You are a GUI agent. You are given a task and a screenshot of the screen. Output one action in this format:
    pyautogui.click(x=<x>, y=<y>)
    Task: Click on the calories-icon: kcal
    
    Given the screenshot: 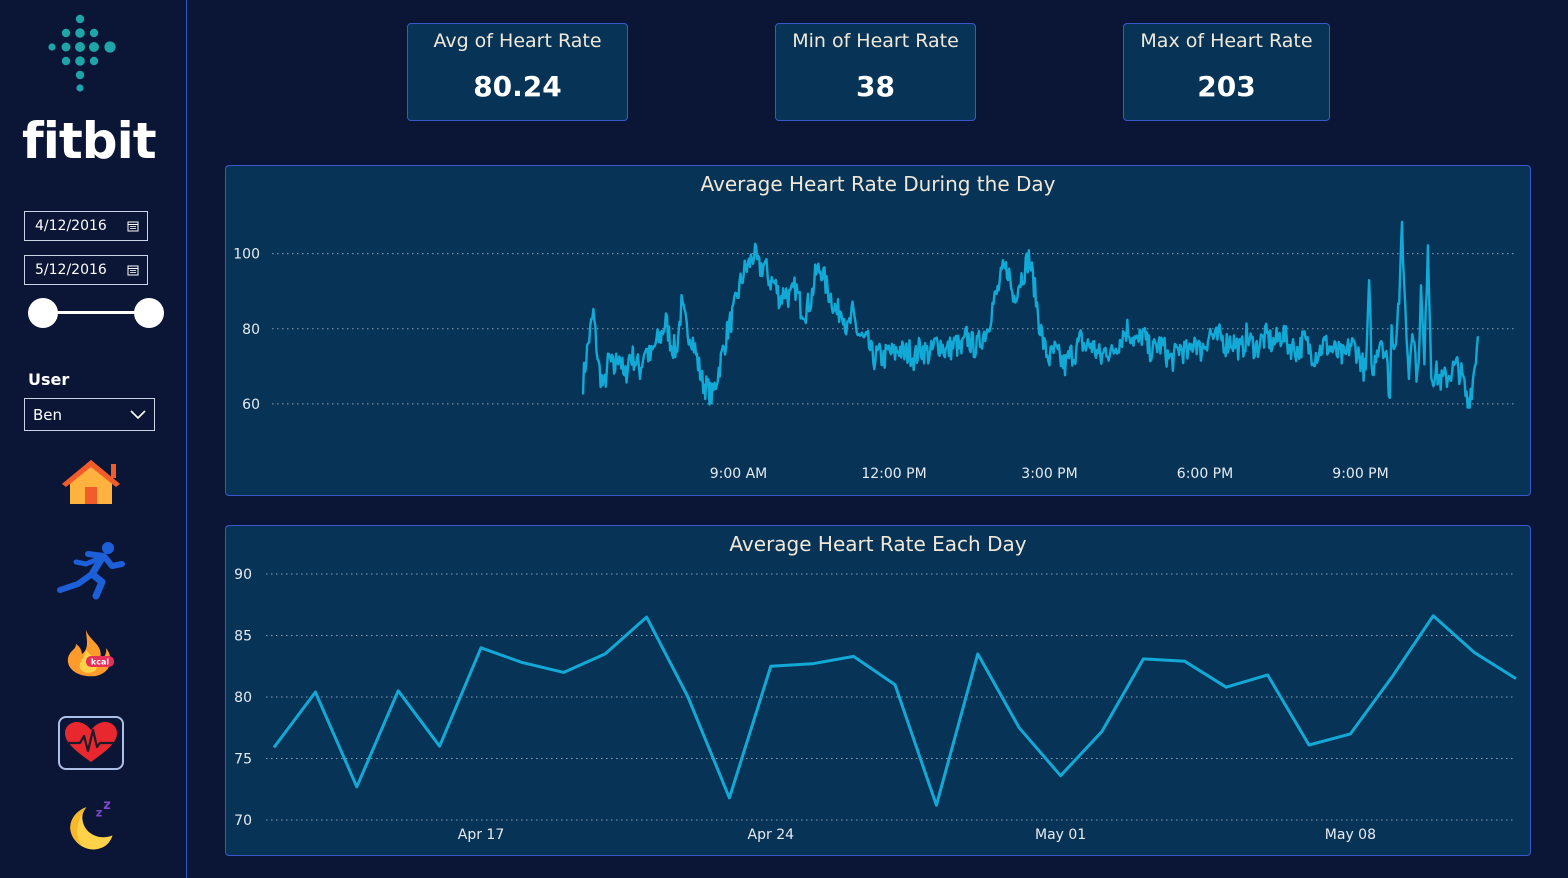 What is the action you would take?
    pyautogui.click(x=91, y=656)
    